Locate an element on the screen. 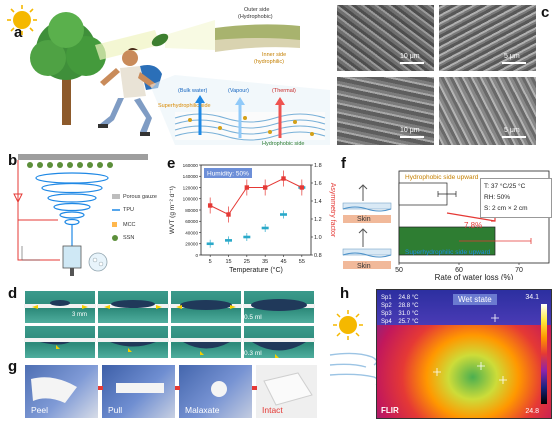 Image resolution: width=554 pixels, height=421 pixels. hydrophobic-side-label: Hydrophobic side is located at coordinates (283, 144).